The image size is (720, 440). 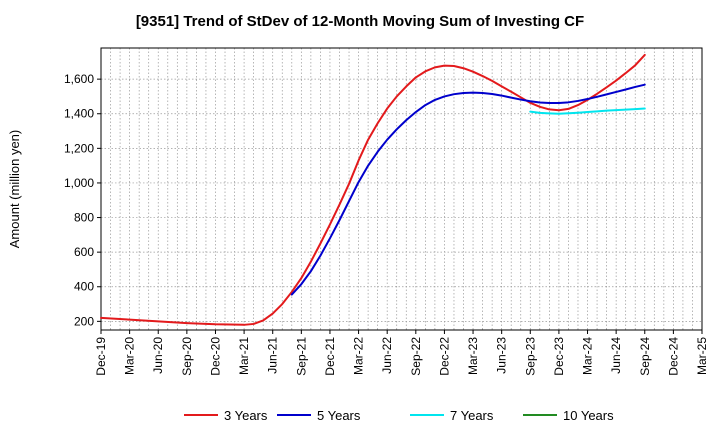 What do you see at coordinates (399, 415) in the screenshot?
I see `legend: 3 Years 5 Years 7 Years 10 Years` at bounding box center [399, 415].